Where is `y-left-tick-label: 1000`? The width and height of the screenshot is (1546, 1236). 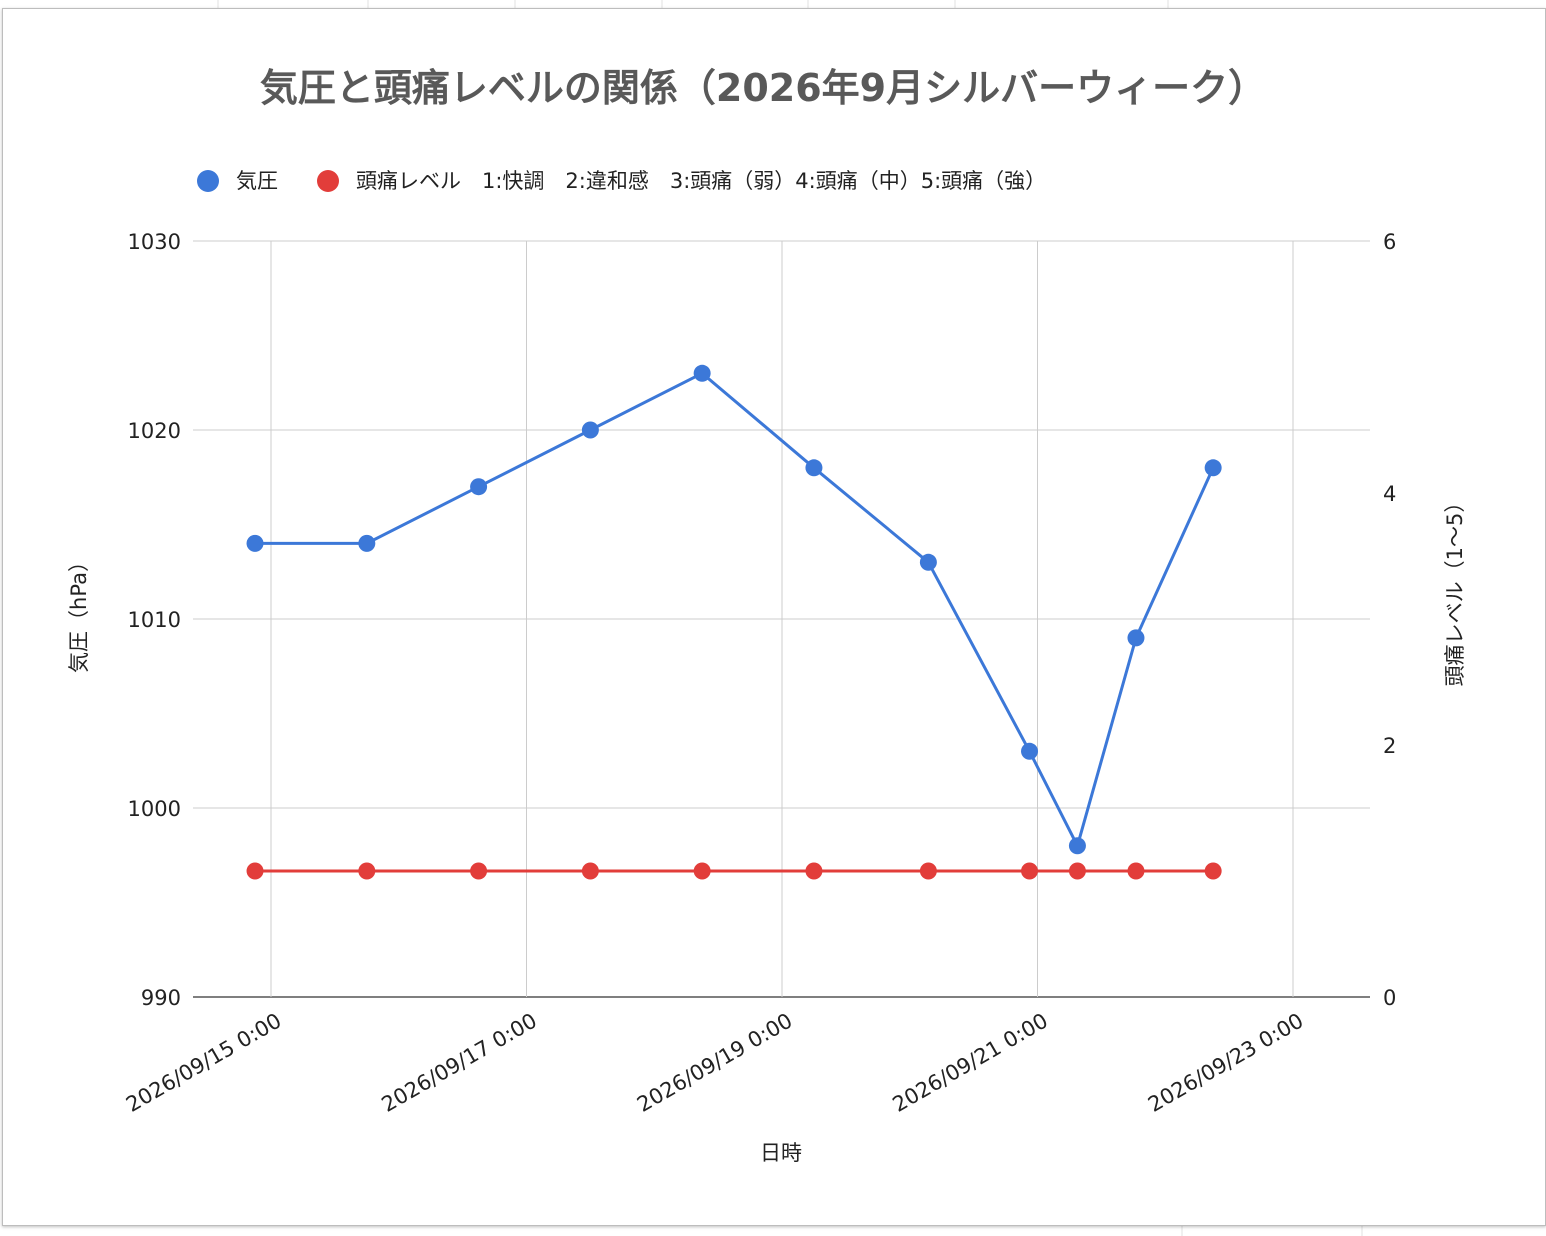 y-left-tick-label: 1000 is located at coordinates (154, 809).